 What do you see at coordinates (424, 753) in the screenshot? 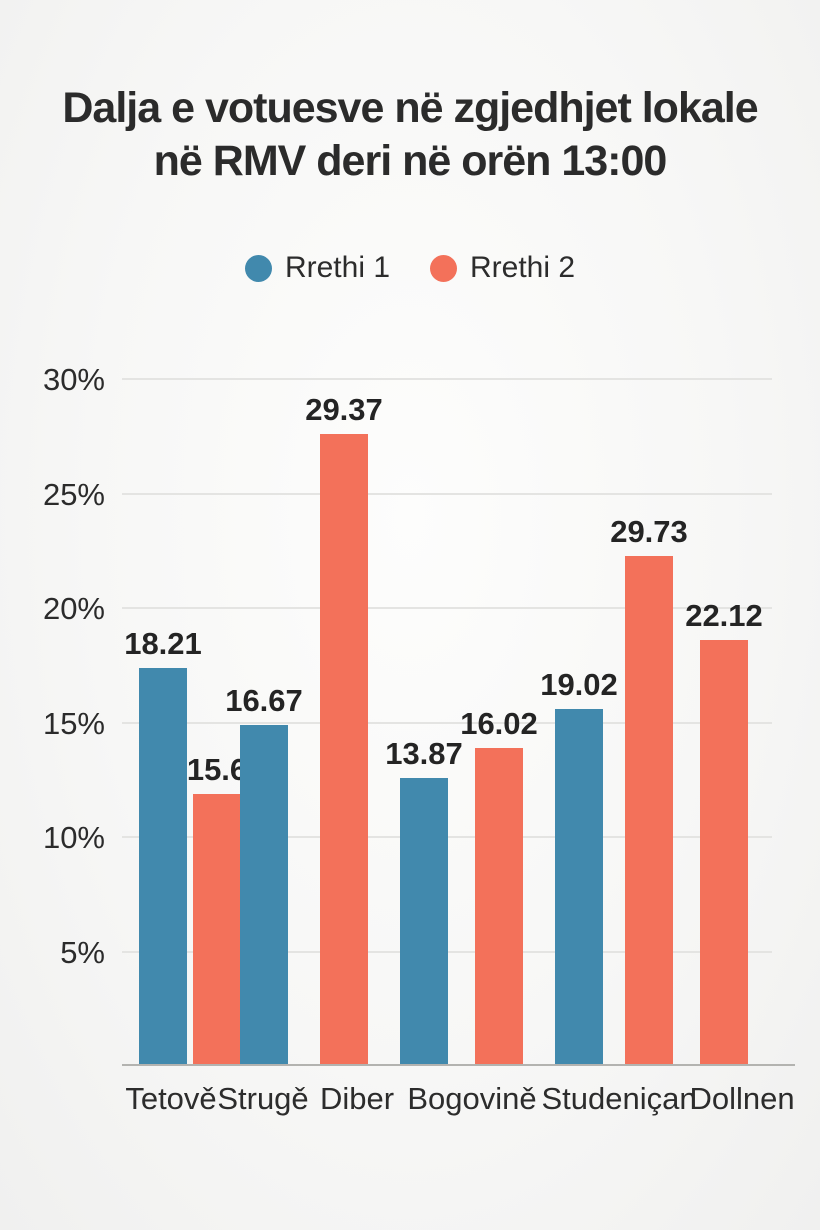
I see `bar-value-label: 13.87` at bounding box center [424, 753].